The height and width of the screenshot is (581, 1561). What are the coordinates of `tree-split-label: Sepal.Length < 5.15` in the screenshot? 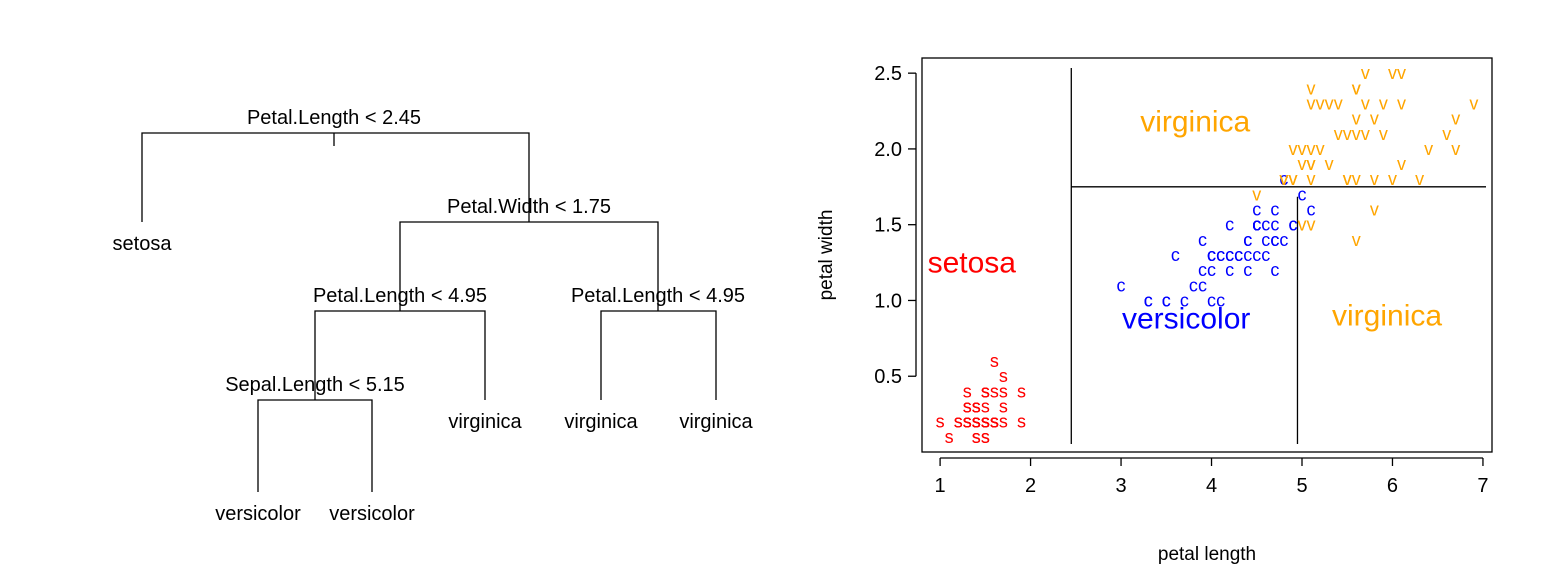 It's located at (315, 385).